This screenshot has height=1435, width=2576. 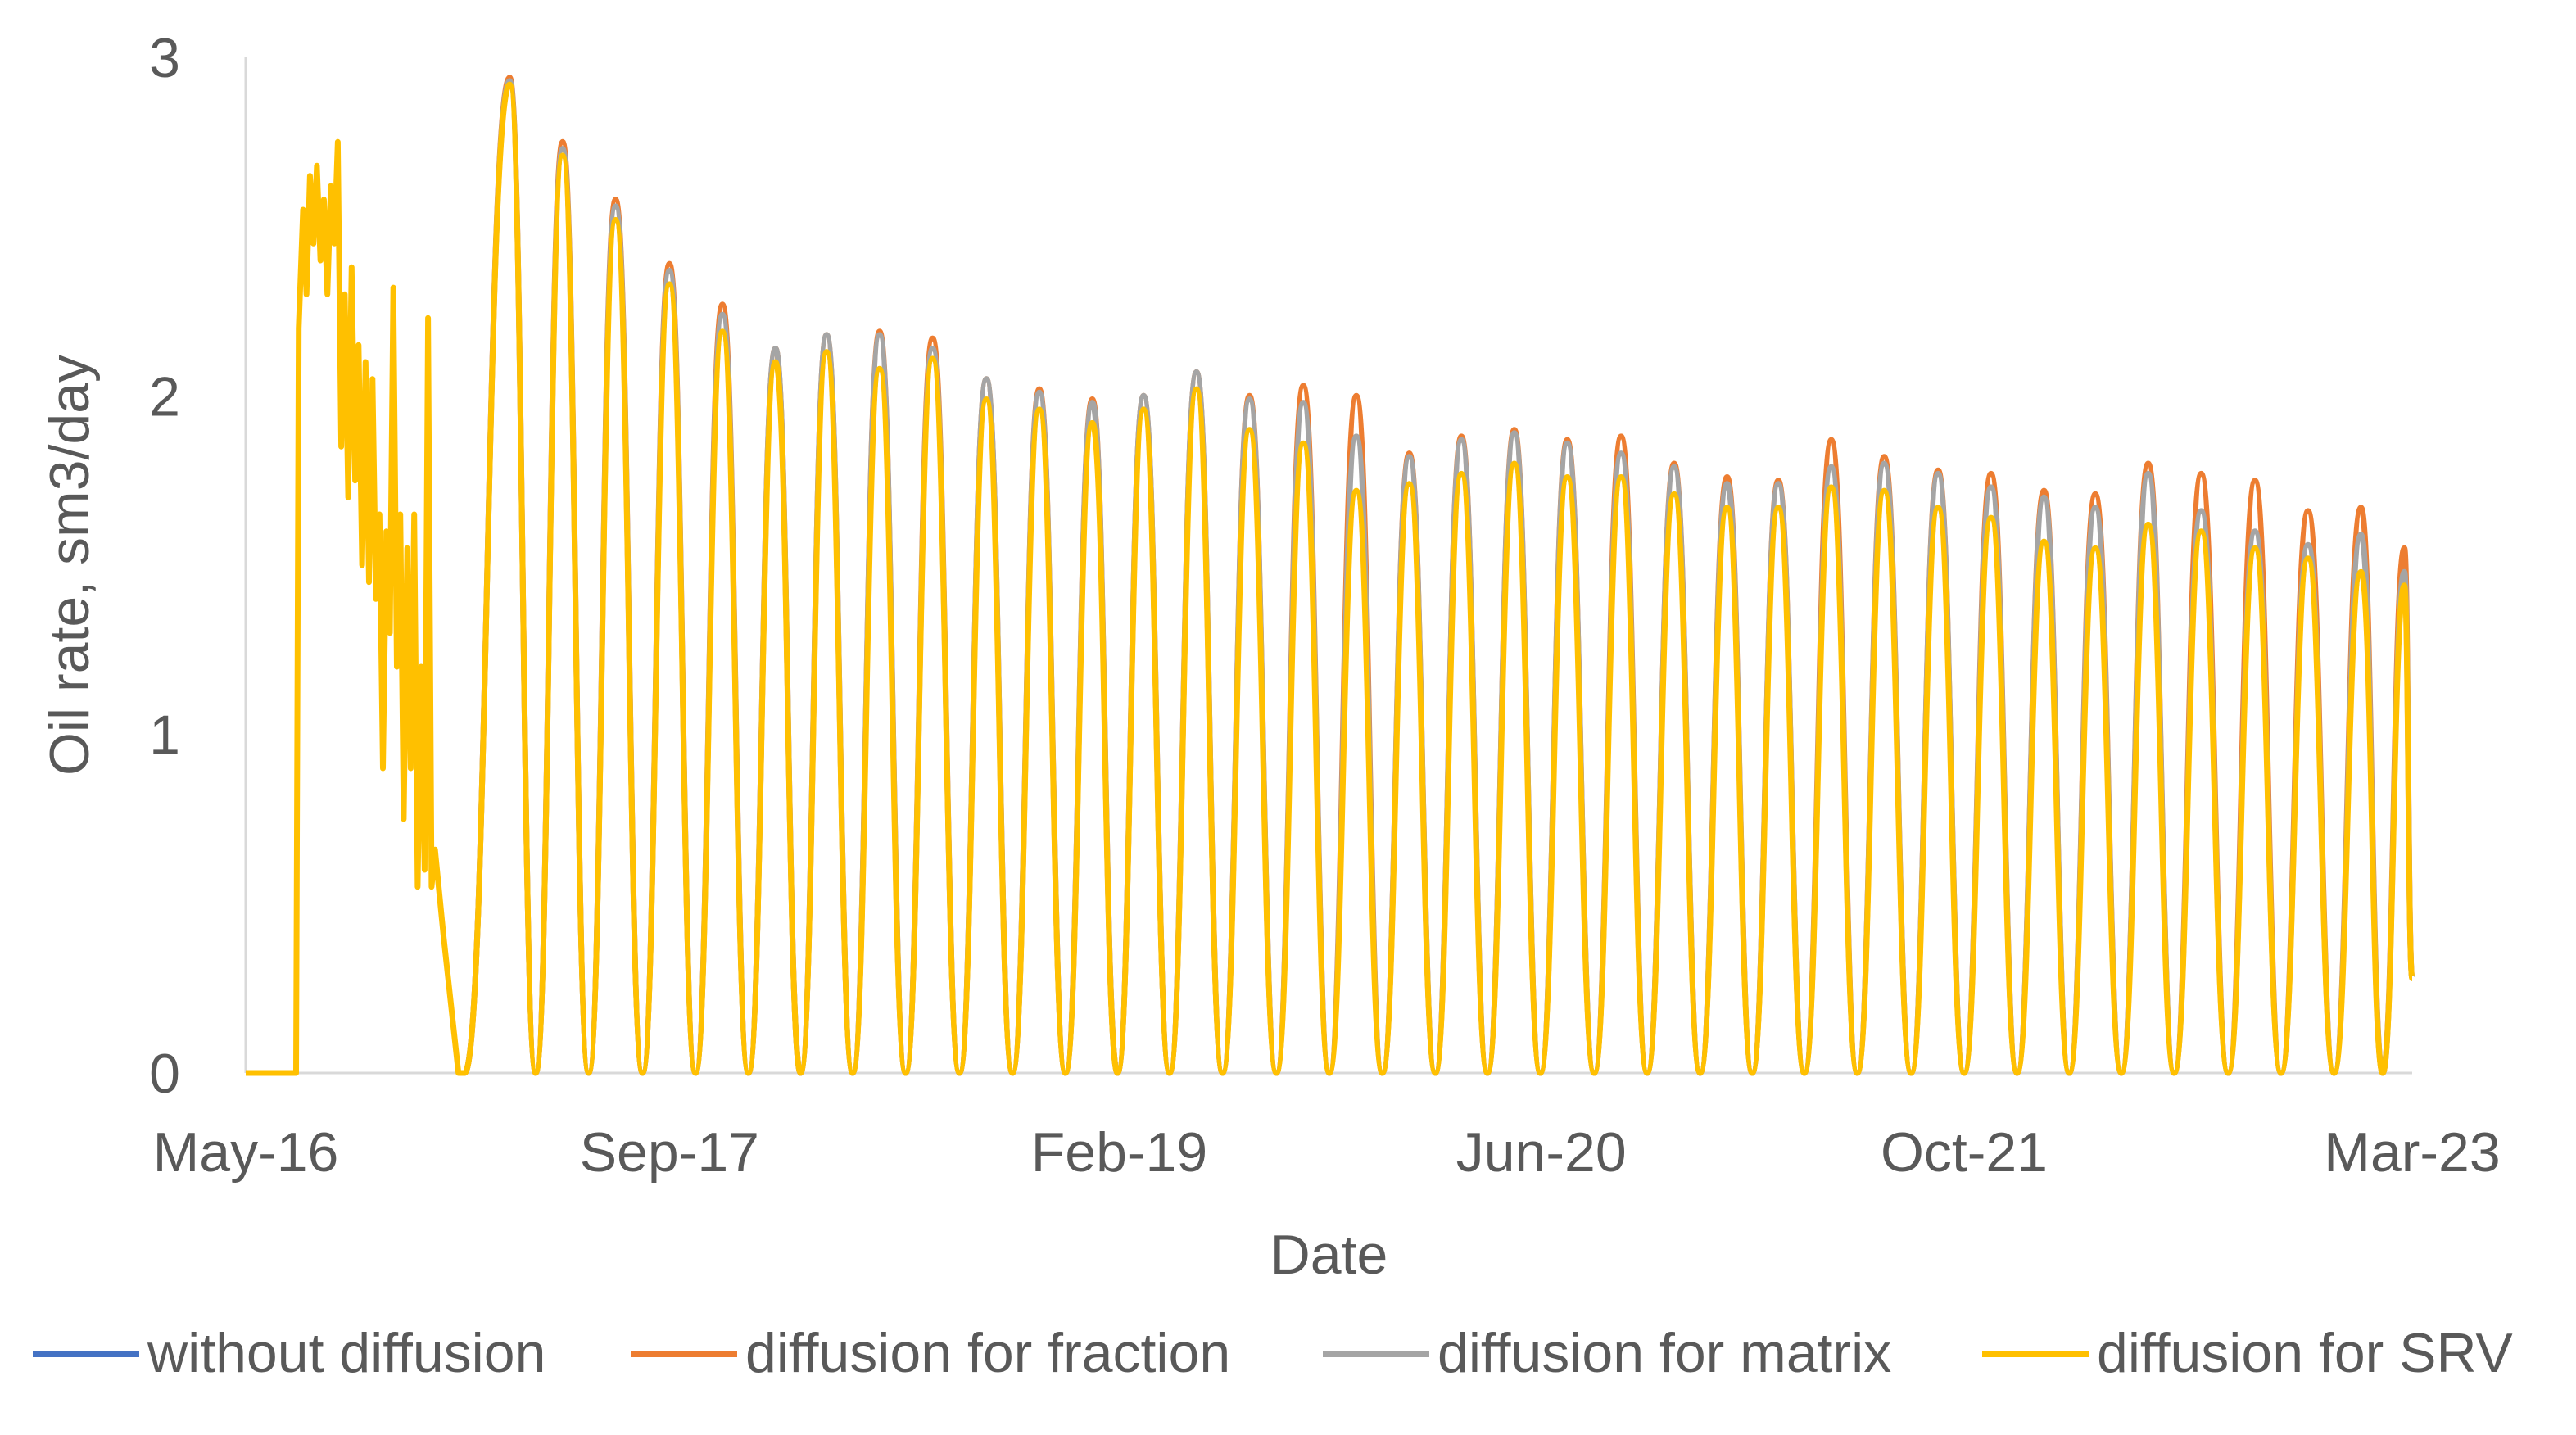 I want to click on legend-label: diffusion for SRV, so click(x=2305, y=1353).